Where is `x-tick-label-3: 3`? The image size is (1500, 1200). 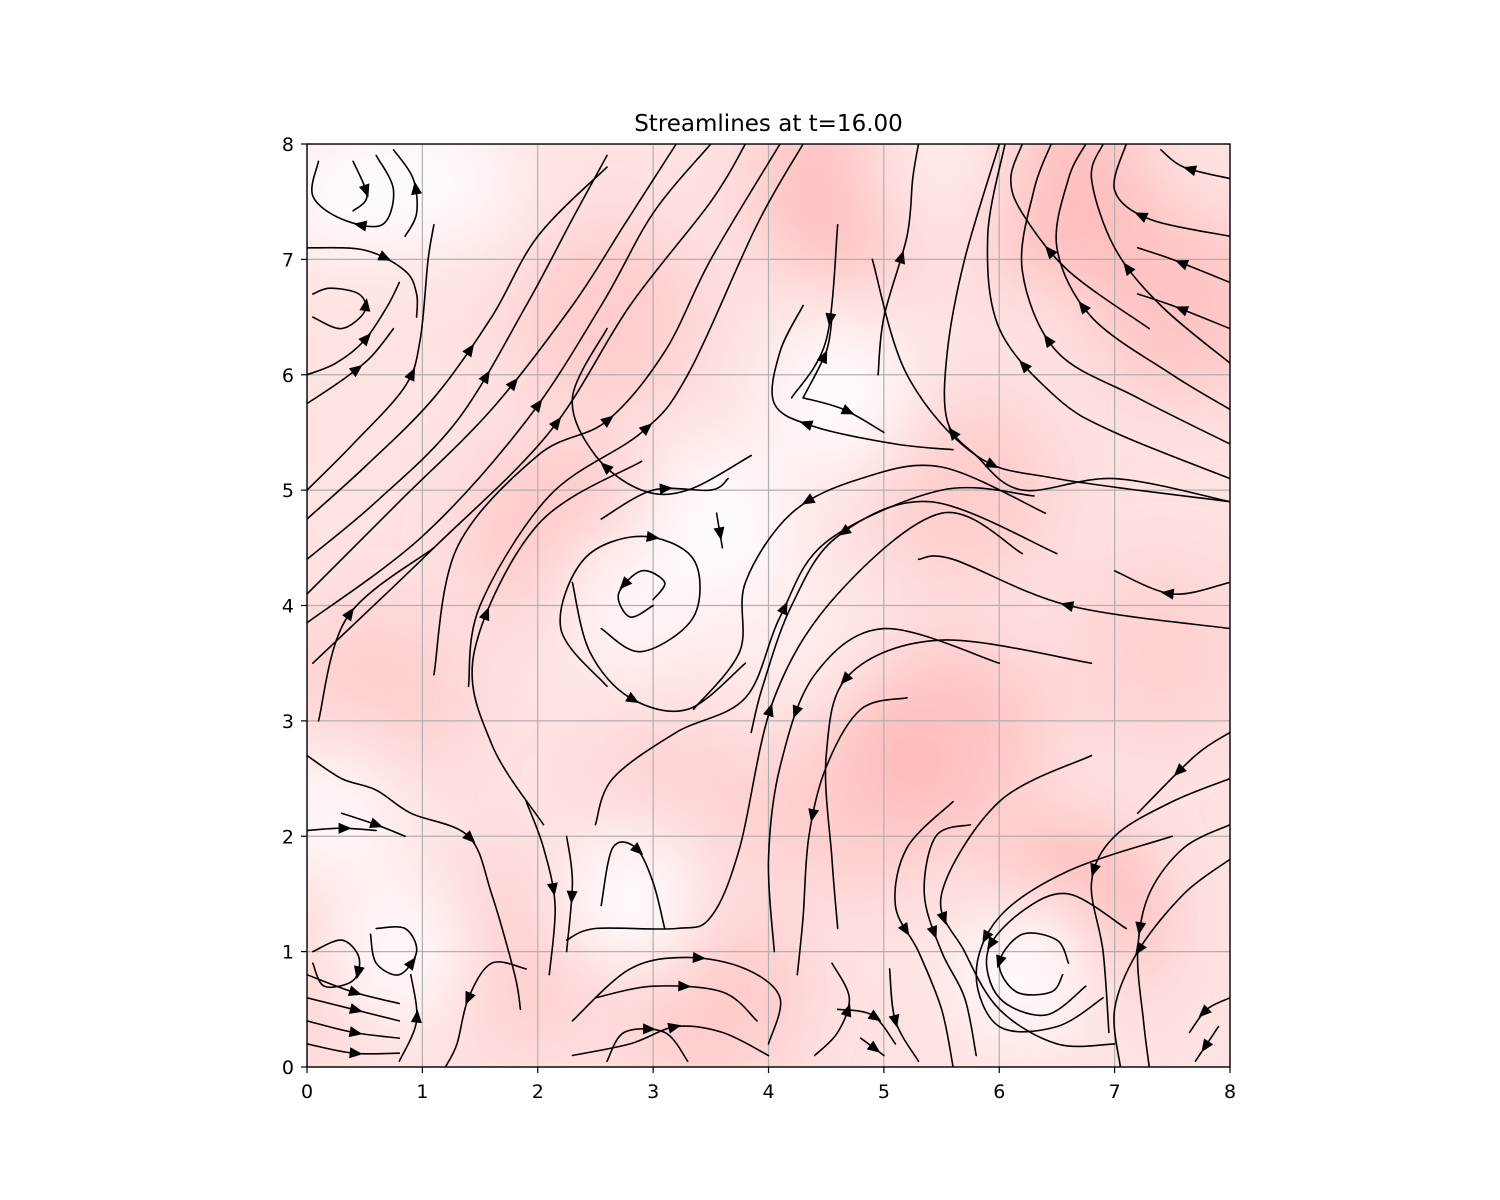 x-tick-label-3: 3 is located at coordinates (653, 1092).